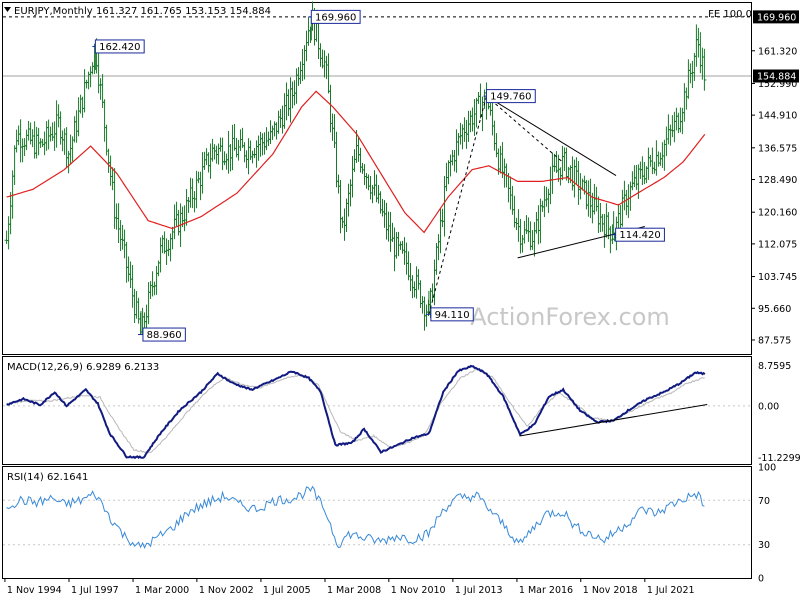  I want to click on date-tick-label: 1 Mar 2008, so click(354, 590).